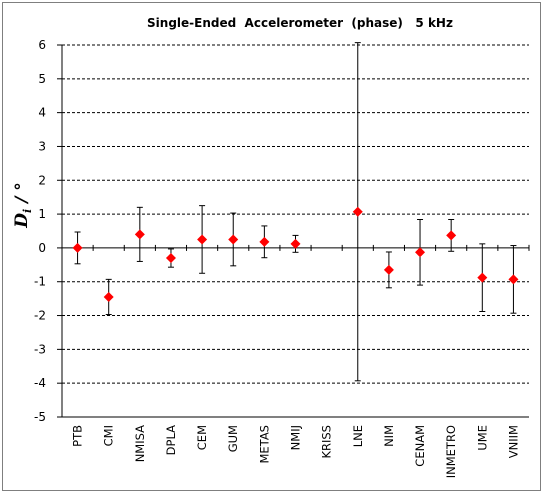 This screenshot has height=495, width=545. I want to click on x-tick-label: GUM, so click(233, 438).